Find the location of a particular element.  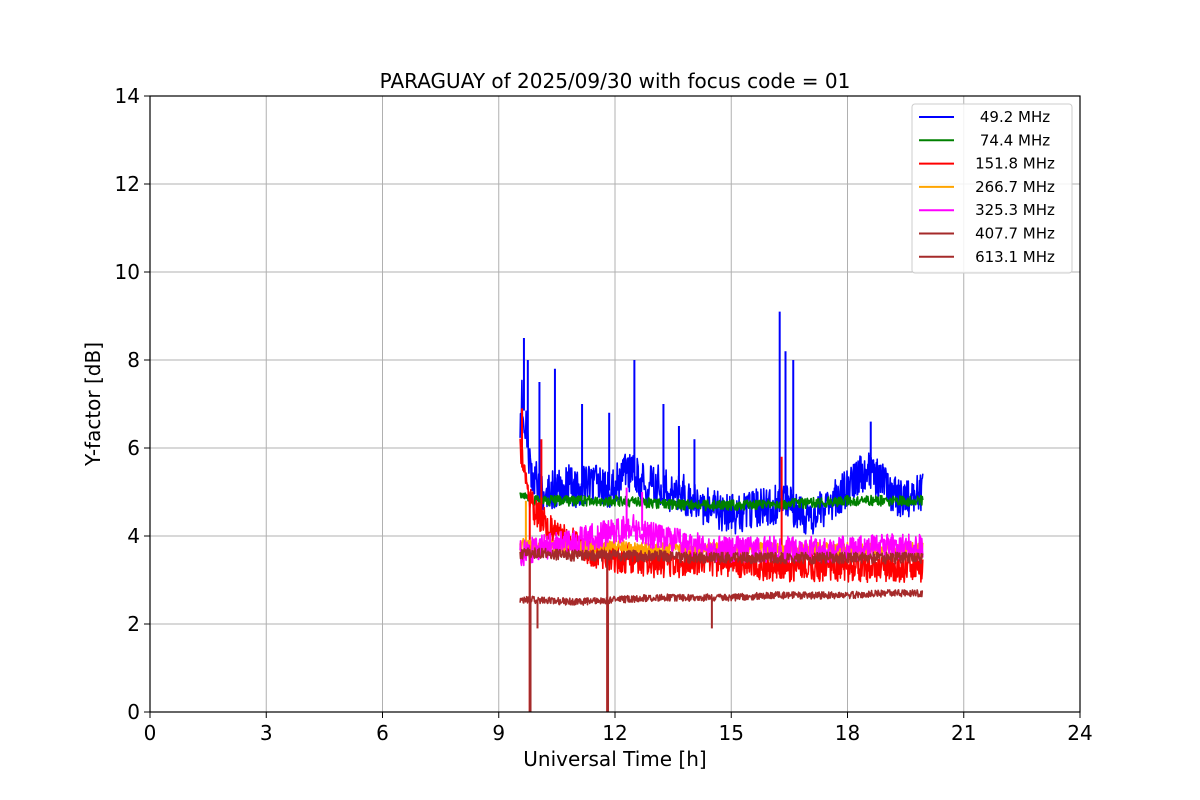

x-tick-label: 21 is located at coordinates (963, 733).